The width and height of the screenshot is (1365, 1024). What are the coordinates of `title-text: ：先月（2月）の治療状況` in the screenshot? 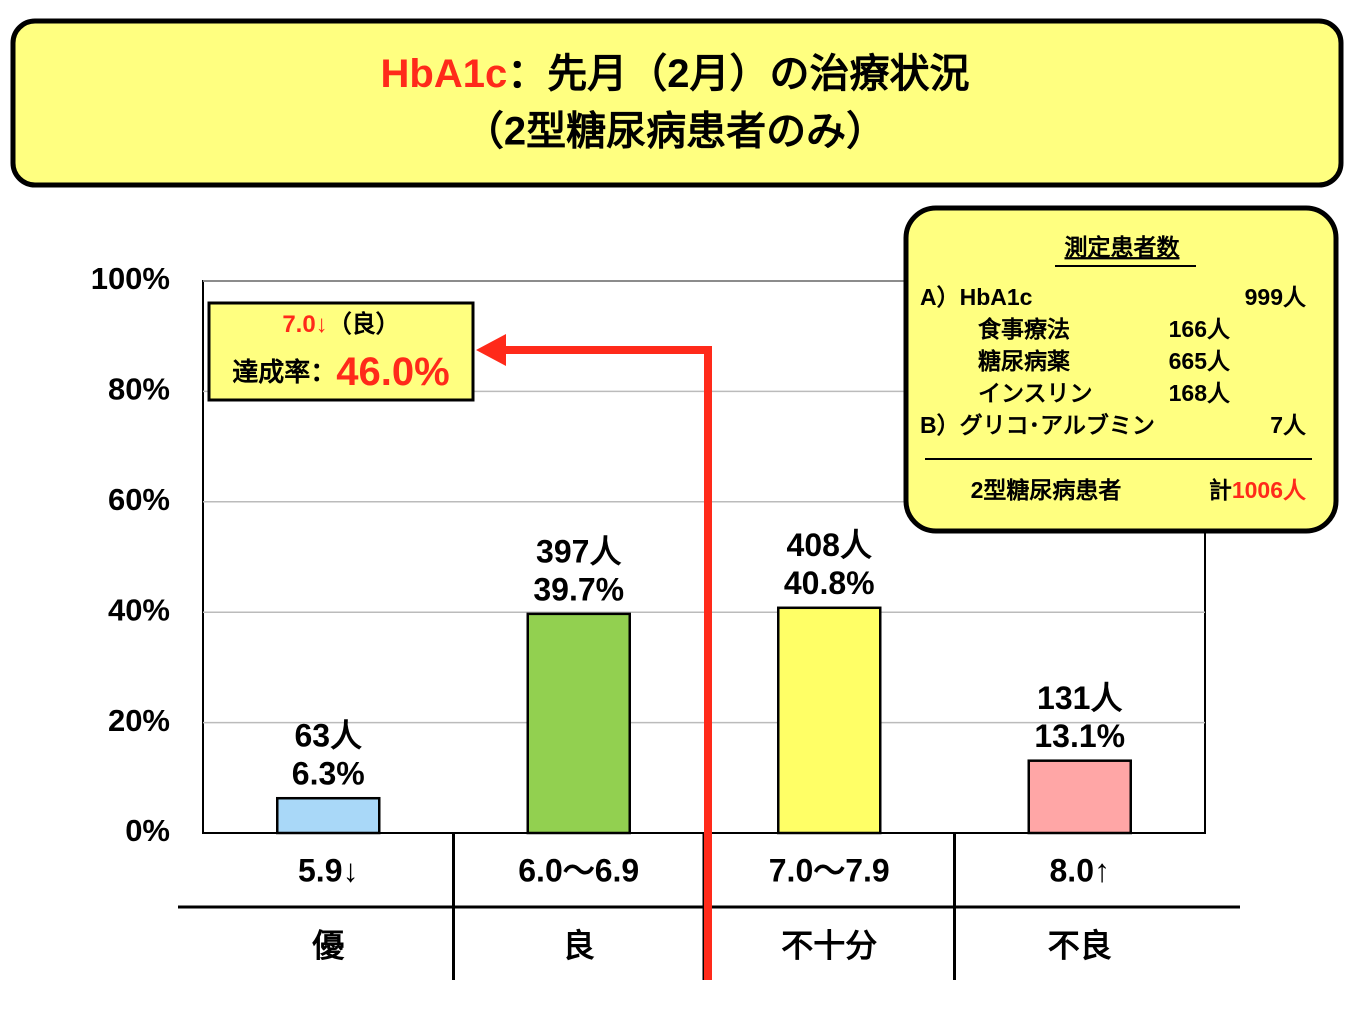 It's located at (738, 74).